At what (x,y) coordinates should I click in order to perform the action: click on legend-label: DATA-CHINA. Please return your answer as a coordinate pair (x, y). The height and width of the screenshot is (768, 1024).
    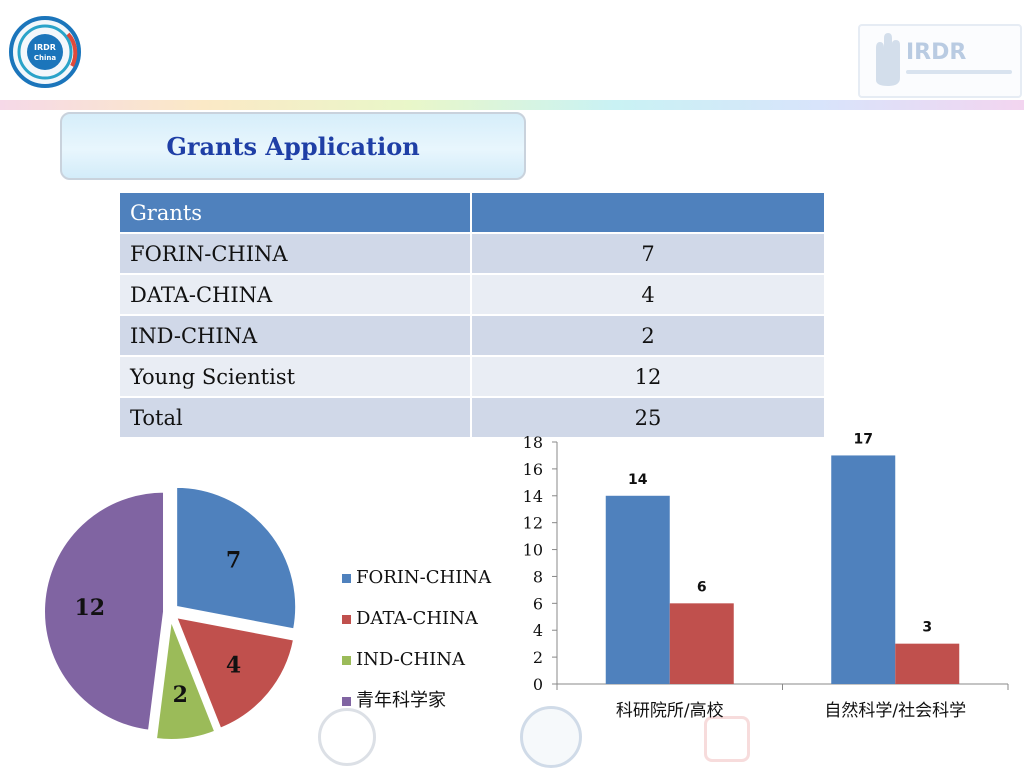
    Looking at the image, I should click on (417, 618).